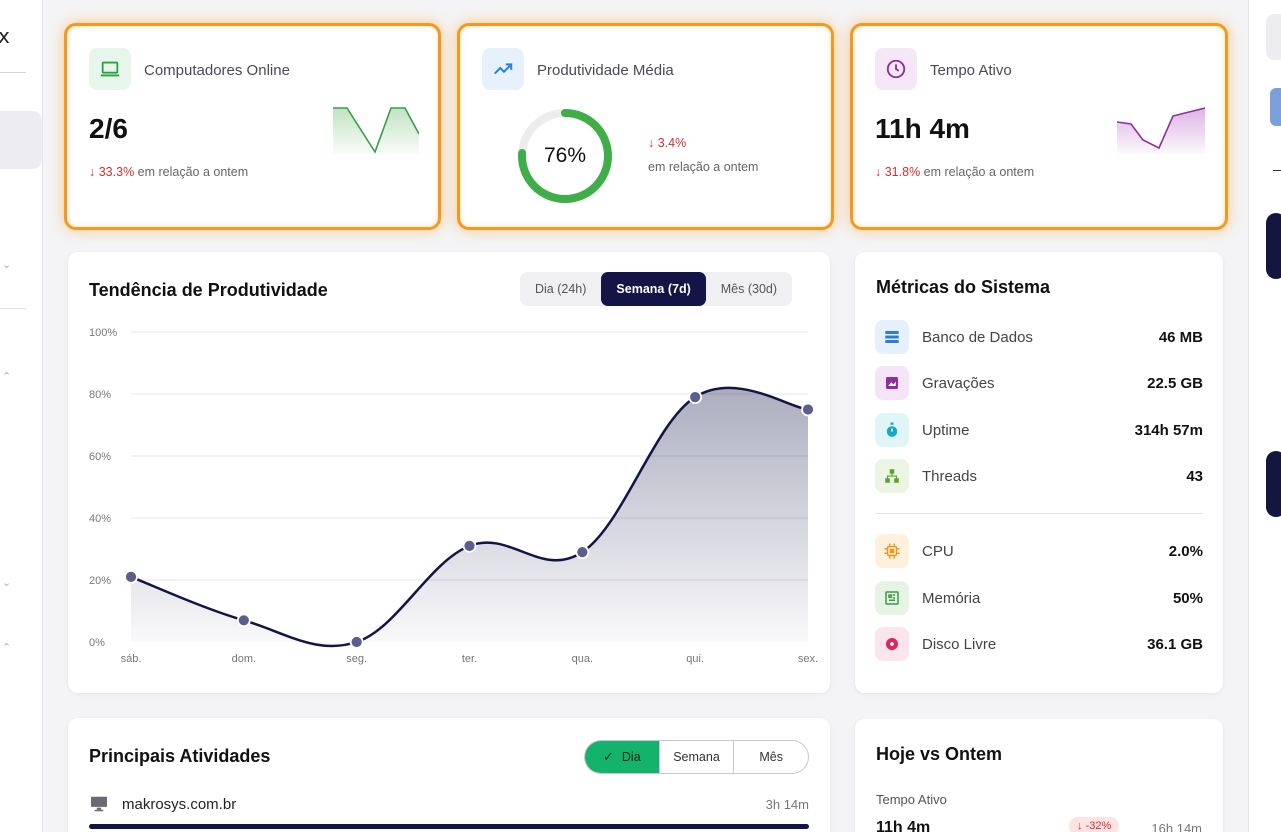 The width and height of the screenshot is (1281, 832). I want to click on metric-label: Disco Livre, so click(959, 644).